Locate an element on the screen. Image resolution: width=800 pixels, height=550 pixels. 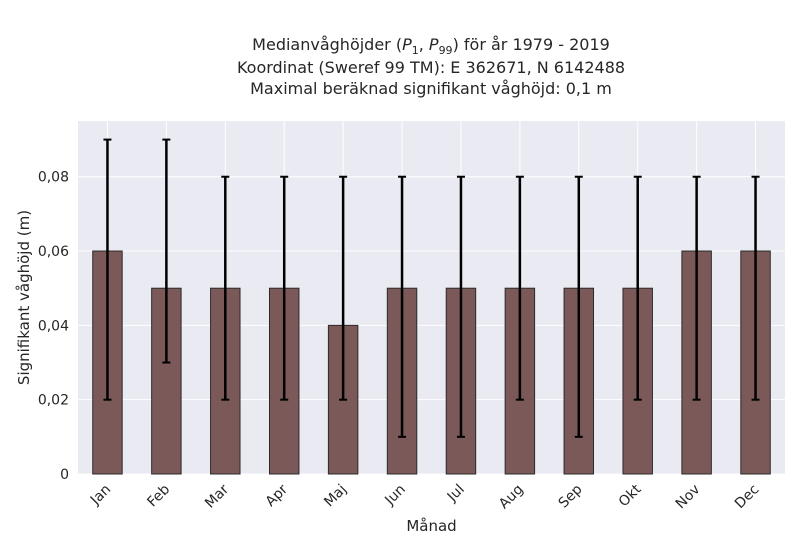
title-p1-sub: 1 is located at coordinates (415, 51).